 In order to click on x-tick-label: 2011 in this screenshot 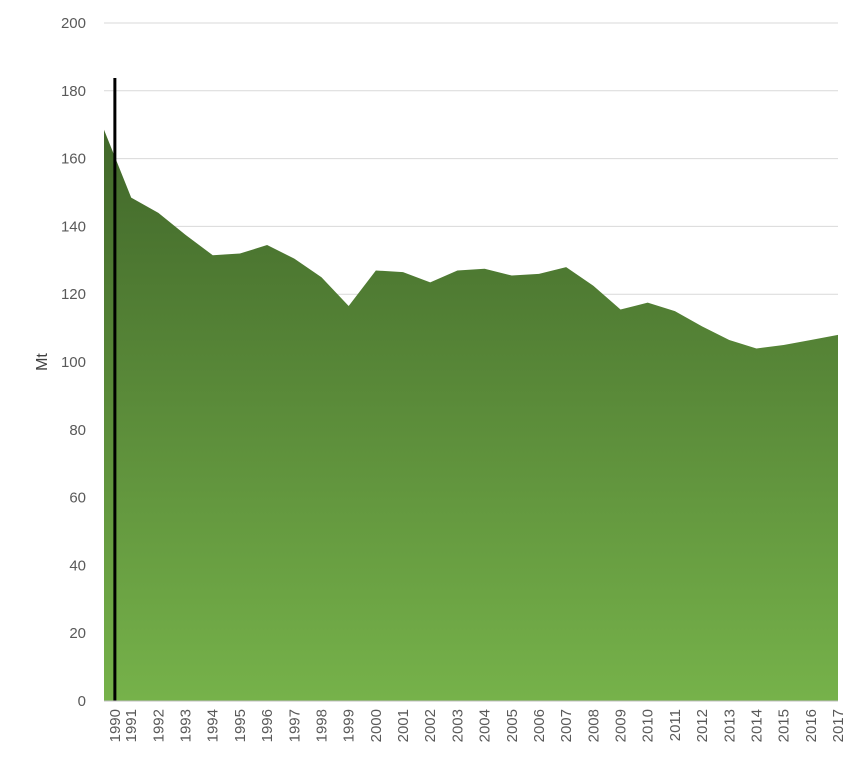, I will do `click(675, 725)`.